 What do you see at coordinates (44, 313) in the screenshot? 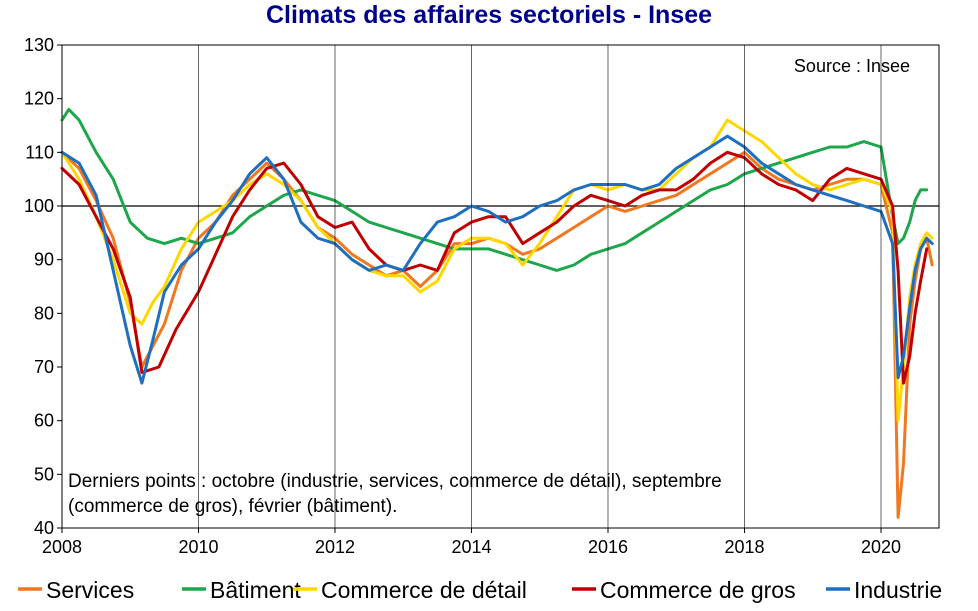
I see `y-tick-label: 80` at bounding box center [44, 313].